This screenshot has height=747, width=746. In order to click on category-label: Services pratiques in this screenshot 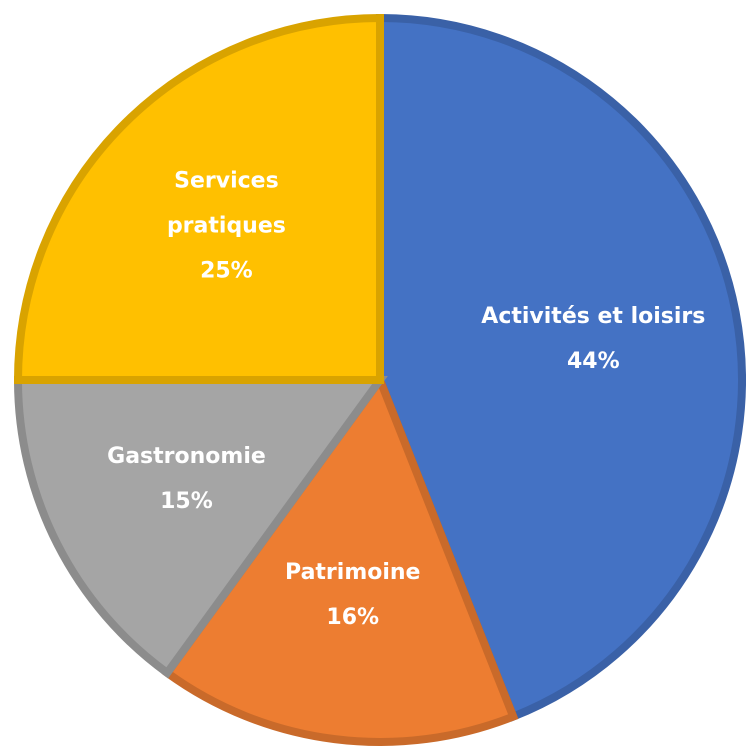, I will do `click(226, 203)`.